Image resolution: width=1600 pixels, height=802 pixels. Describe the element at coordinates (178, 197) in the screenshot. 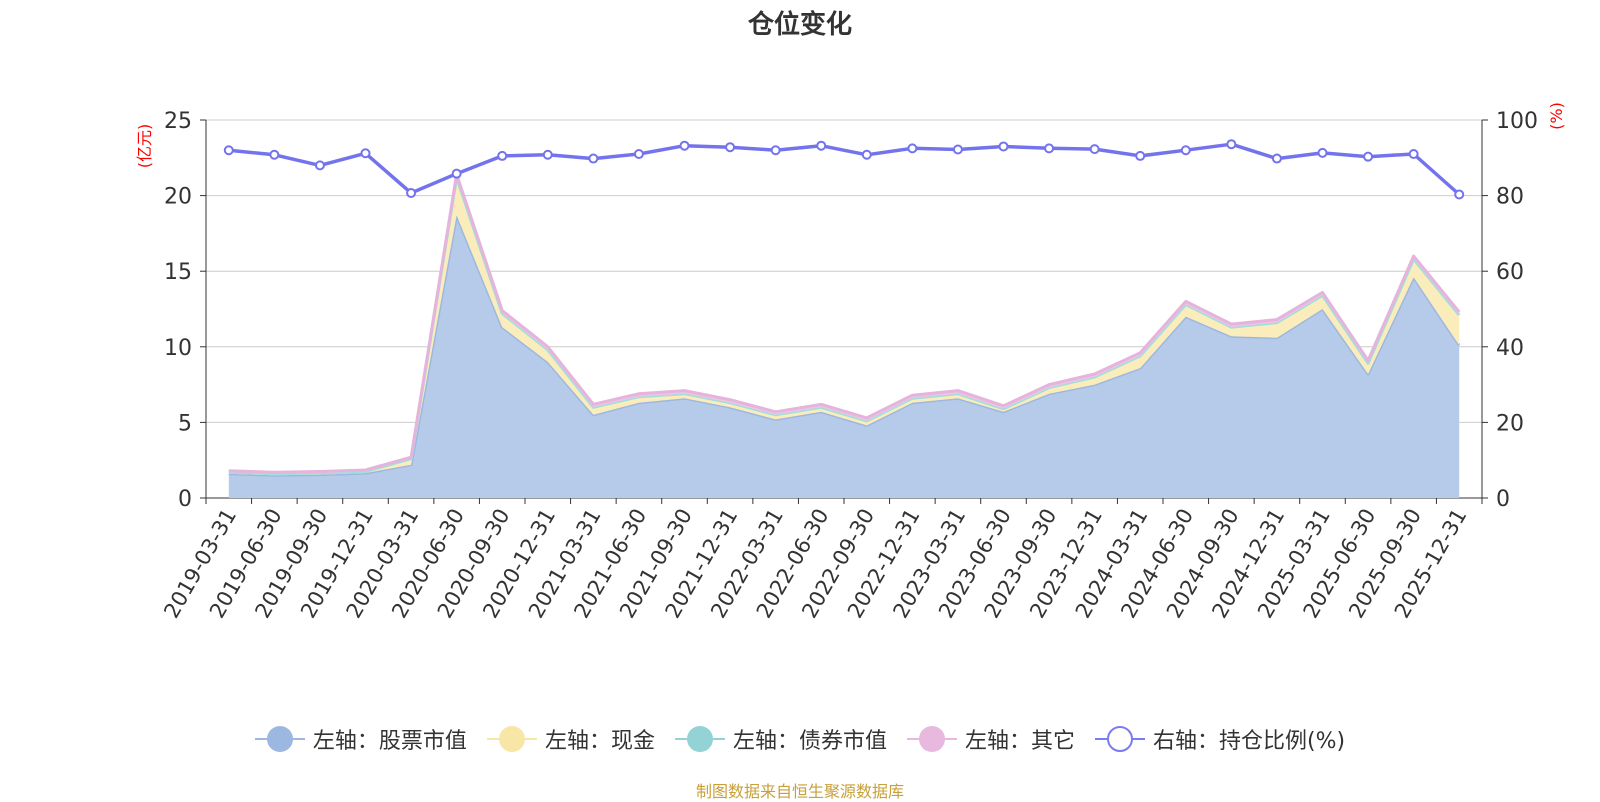

I see `left-axis-tick-label: 20` at that location.